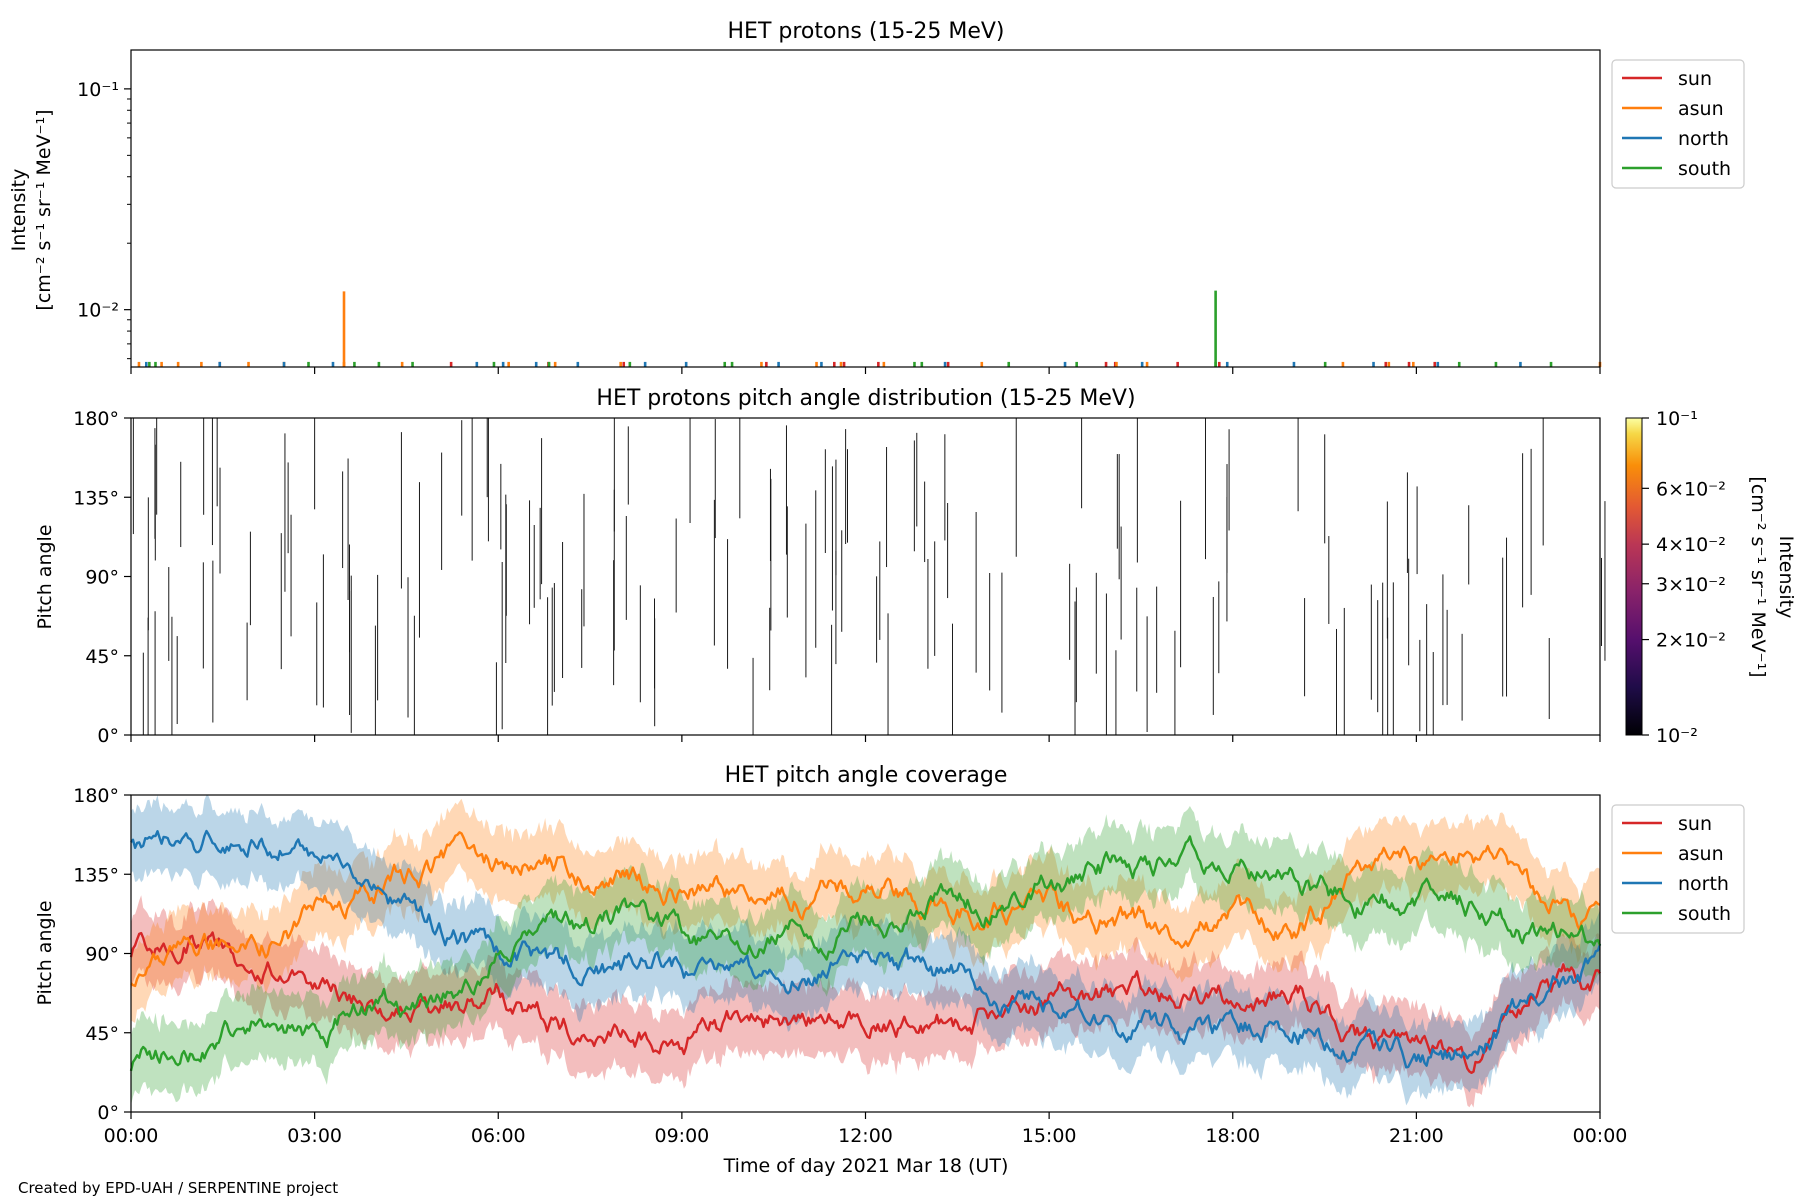 The image size is (1800, 1200). I want to click on band-sun, so click(865, 1001).